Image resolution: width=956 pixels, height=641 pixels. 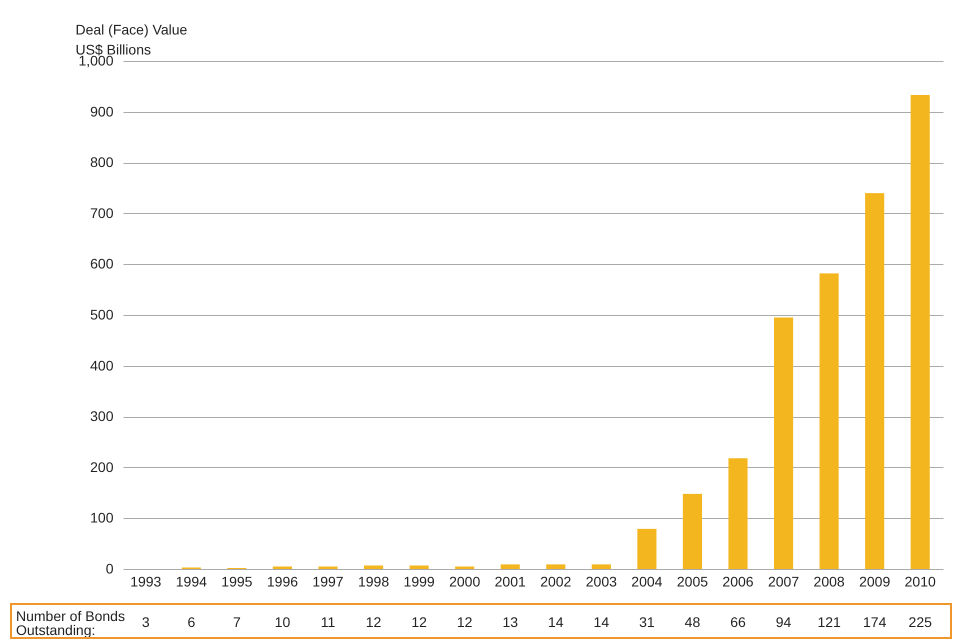 I want to click on x-tick-label: 2004, so click(x=647, y=582).